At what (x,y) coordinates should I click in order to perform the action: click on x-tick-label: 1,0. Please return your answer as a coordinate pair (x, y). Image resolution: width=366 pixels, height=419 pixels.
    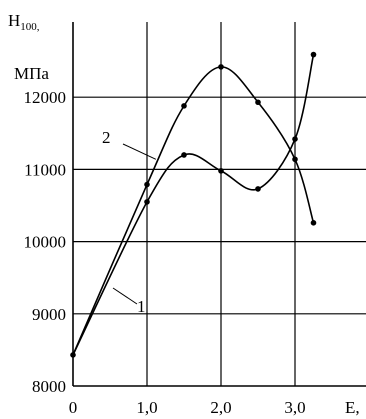
    Looking at the image, I should click on (146, 407).